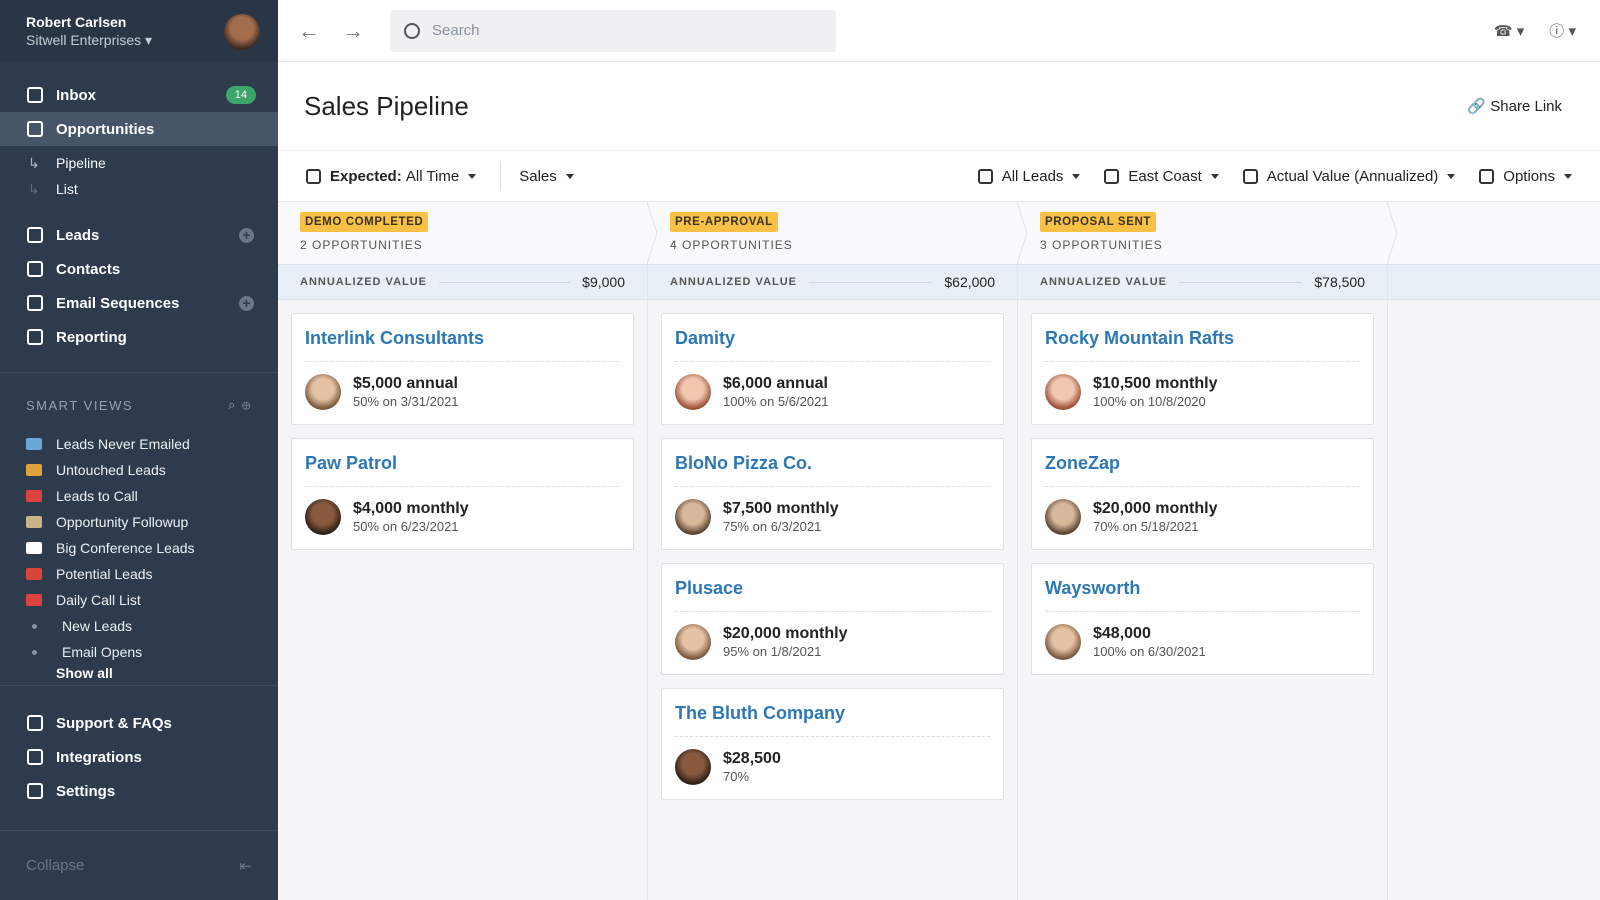  Describe the element at coordinates (411, 508) in the screenshot. I see `opportunity-amount: $4,000 monthly` at that location.